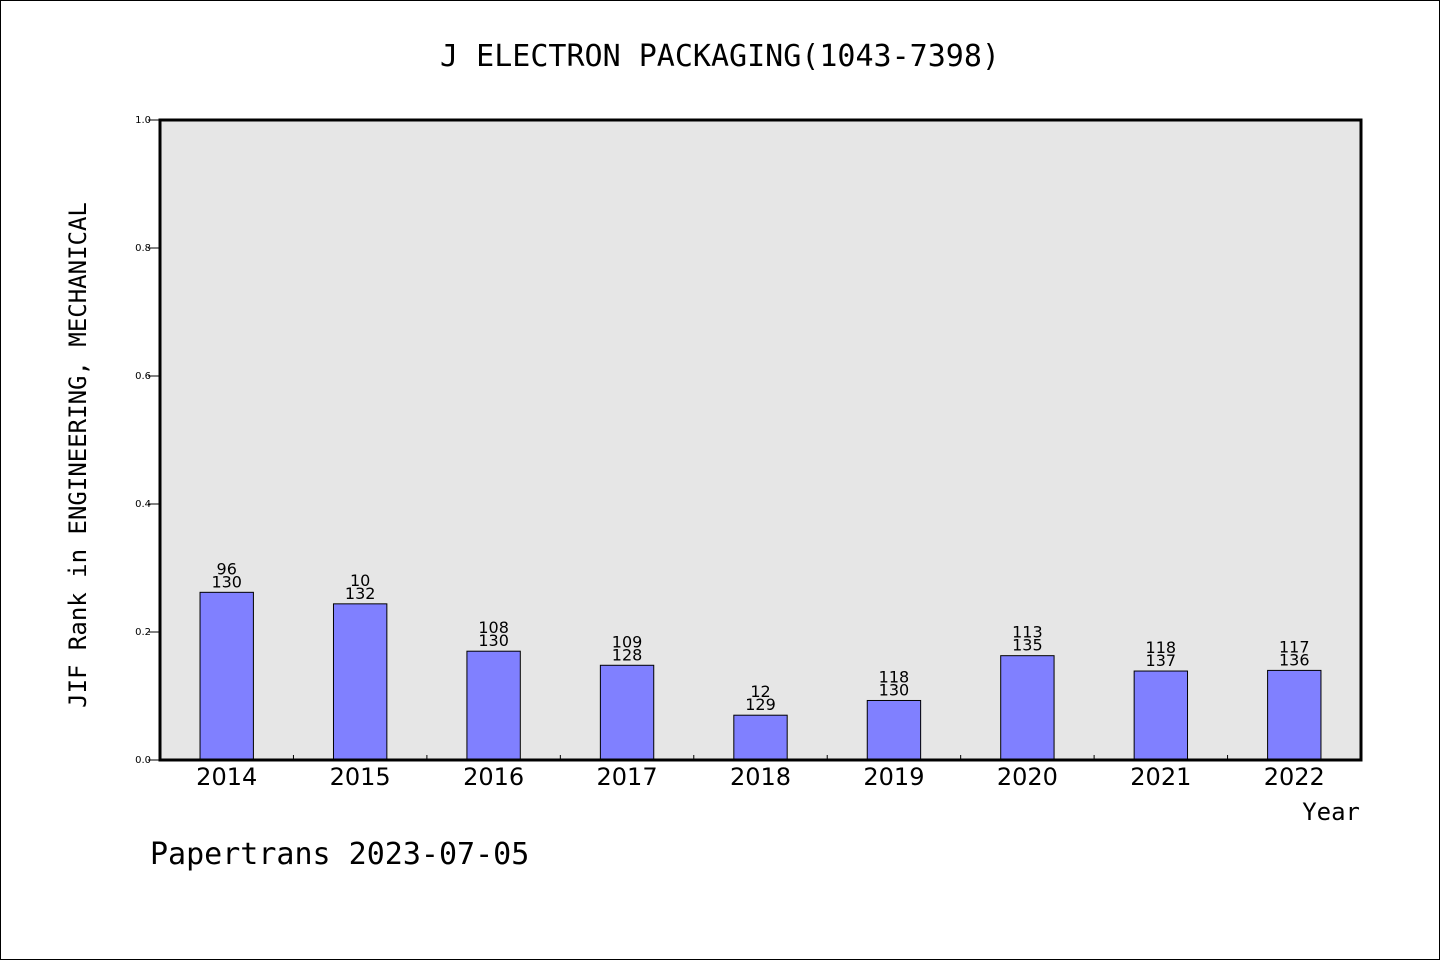  I want to click on total-label: 136, so click(1294, 659).